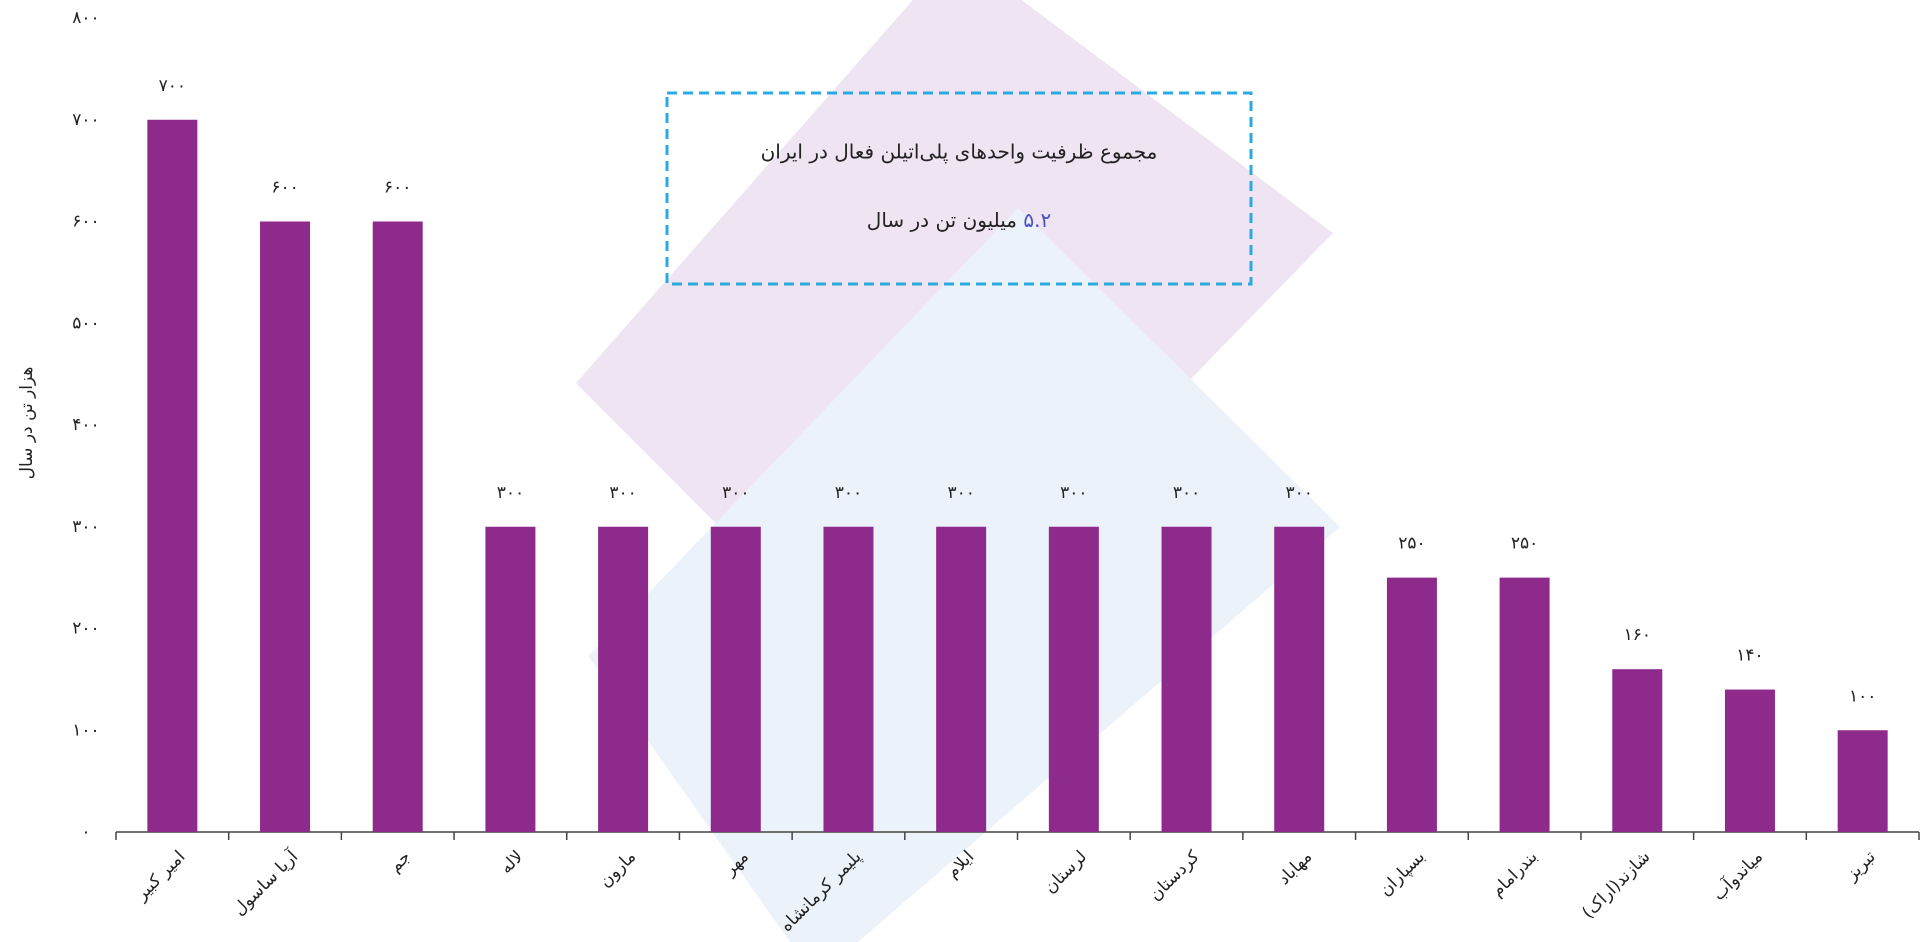 The height and width of the screenshot is (942, 1921). I want to click on x-tick-label: لرستان, so click(1065, 872).